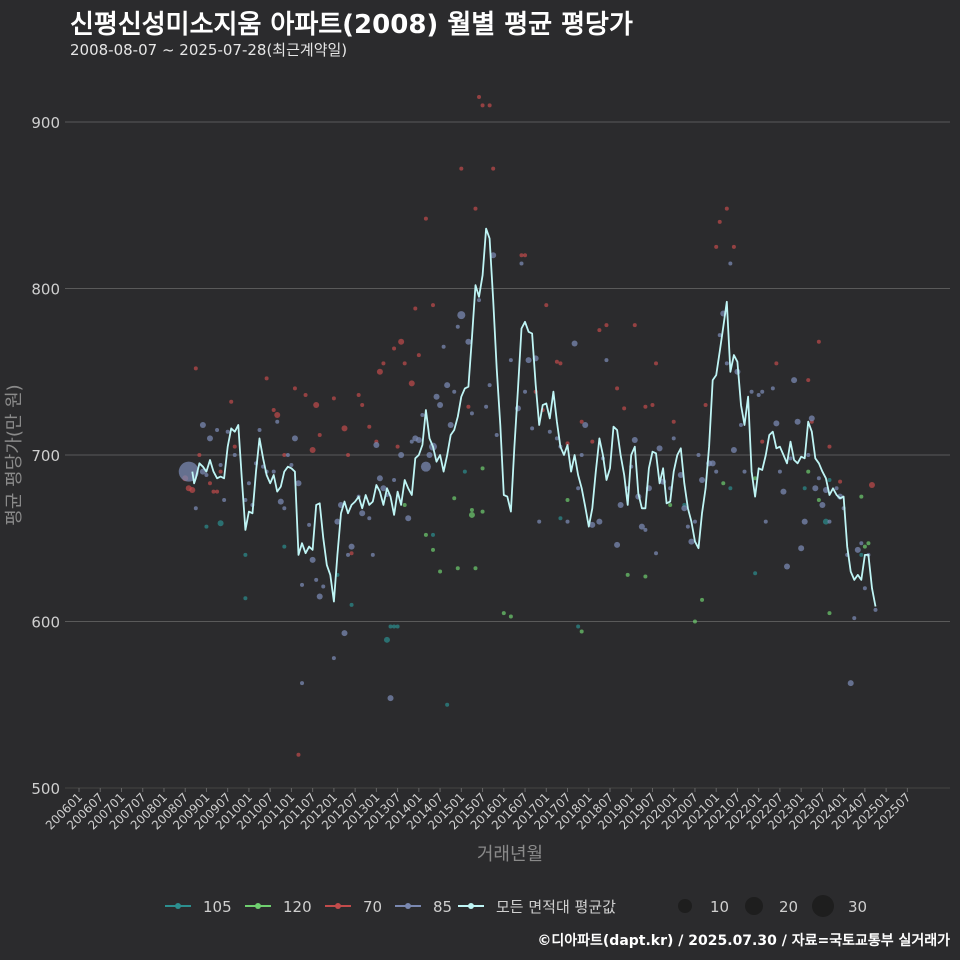  I want to click on legend-label: 모든 면적대 평균값, so click(556, 907).